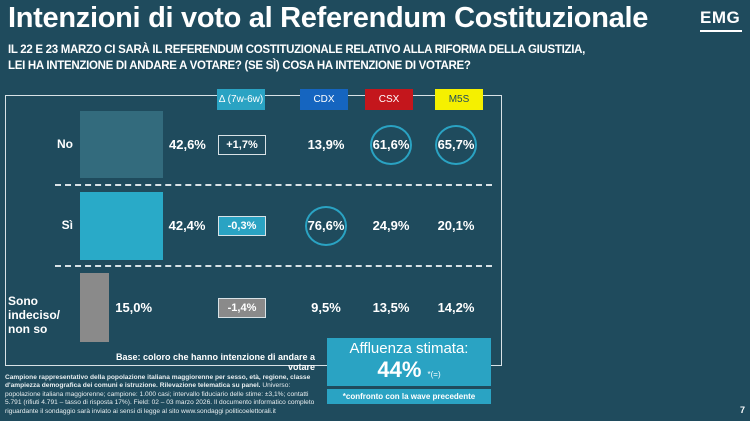 The image size is (750, 421). Describe the element at coordinates (242, 307) in the screenshot. I see `delta-box: -1,4%` at that location.